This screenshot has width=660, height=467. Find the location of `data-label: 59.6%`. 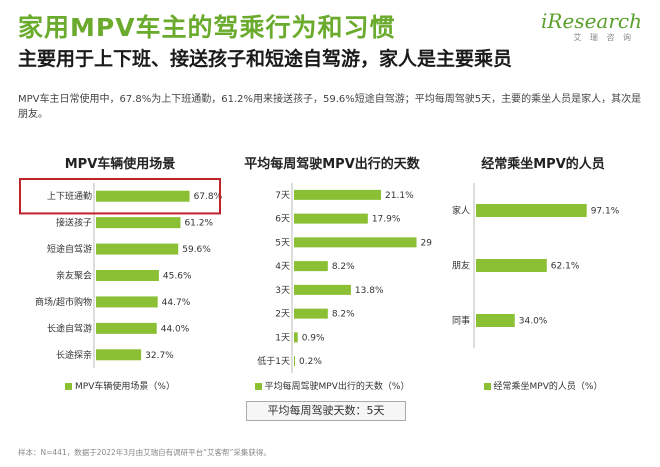

data-label: 59.6% is located at coordinates (196, 250).